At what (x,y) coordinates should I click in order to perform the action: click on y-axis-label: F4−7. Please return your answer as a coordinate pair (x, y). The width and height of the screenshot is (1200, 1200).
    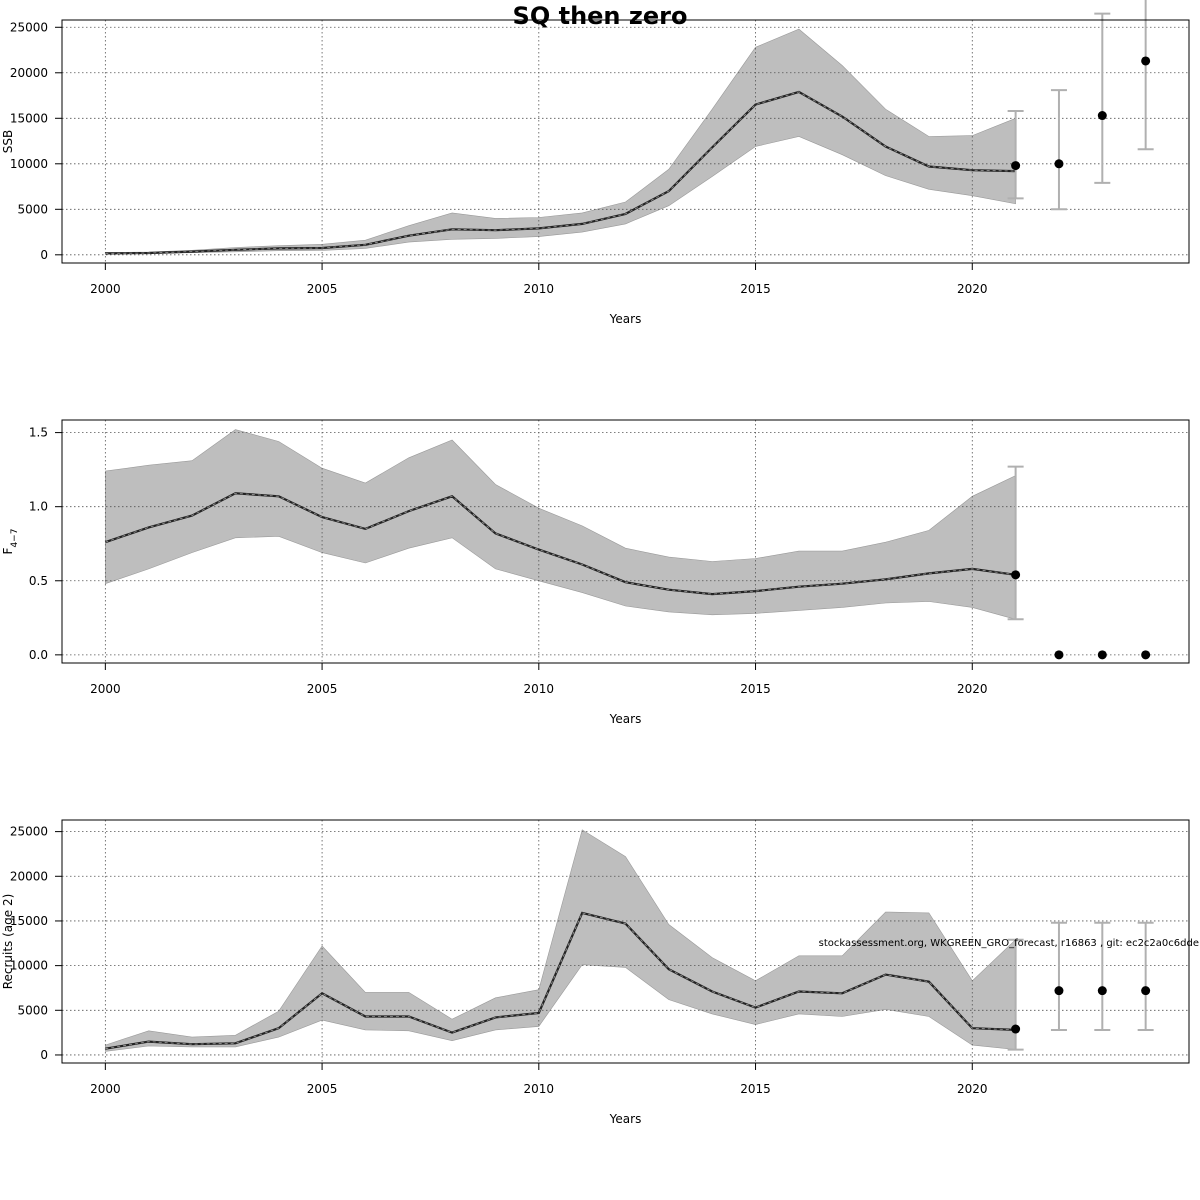
    Looking at the image, I should click on (10, 542).